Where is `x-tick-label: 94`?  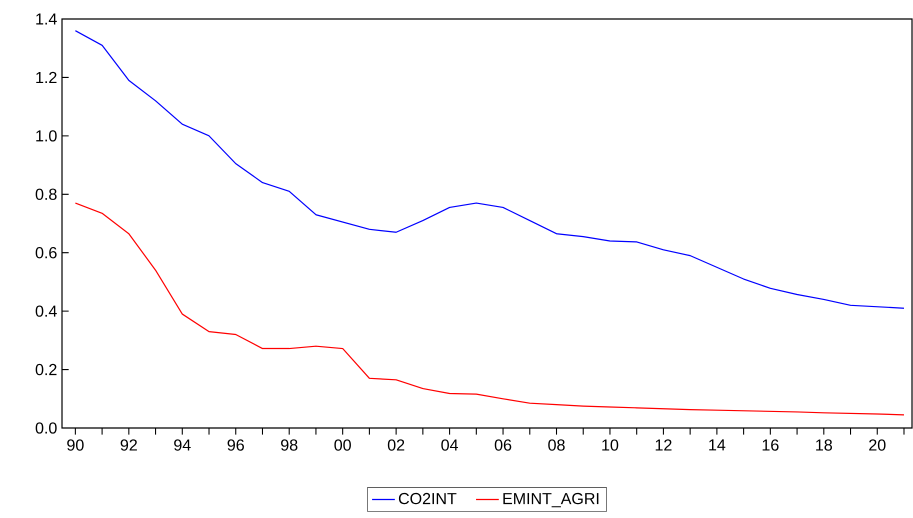 x-tick-label: 94 is located at coordinates (182, 445).